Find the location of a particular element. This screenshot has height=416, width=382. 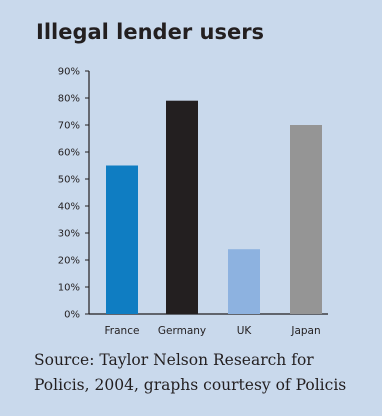

bar-germany is located at coordinates (182, 207).